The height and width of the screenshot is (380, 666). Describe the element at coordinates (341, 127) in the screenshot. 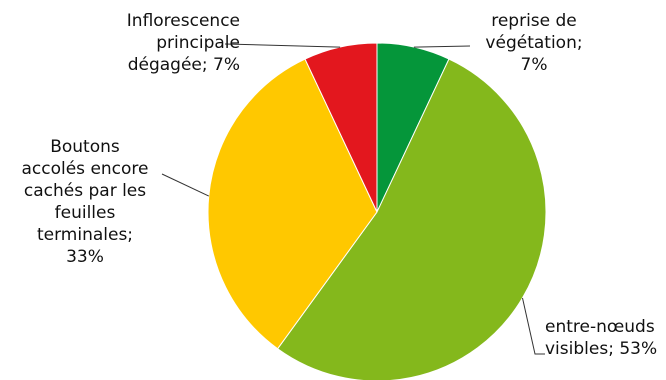

I see `slice-inflorescence` at that location.